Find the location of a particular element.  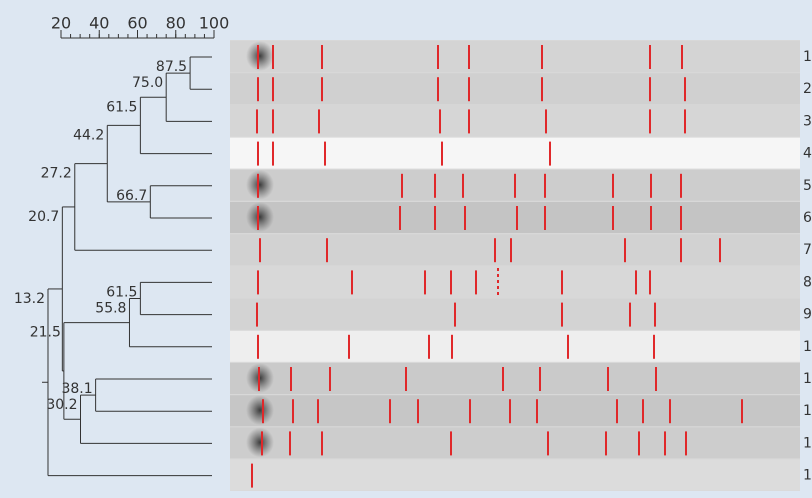

lane-label: 5 is located at coordinates (807, 186).